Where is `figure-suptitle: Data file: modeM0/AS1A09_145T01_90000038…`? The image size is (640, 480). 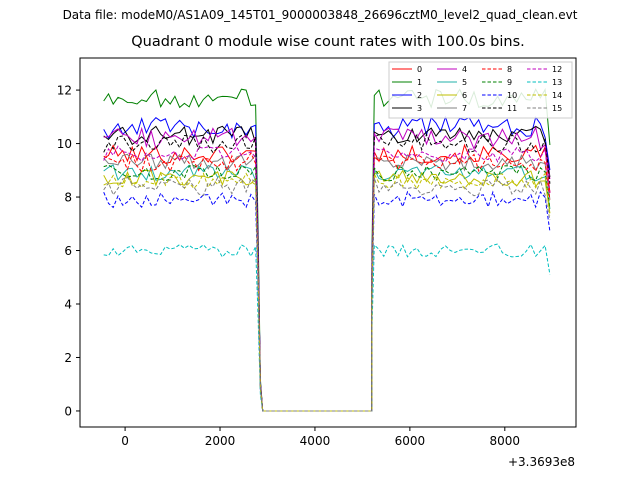
figure-suptitle: Data file: modeM0/AS1A09_145T01_90000038… is located at coordinates (320, 15).